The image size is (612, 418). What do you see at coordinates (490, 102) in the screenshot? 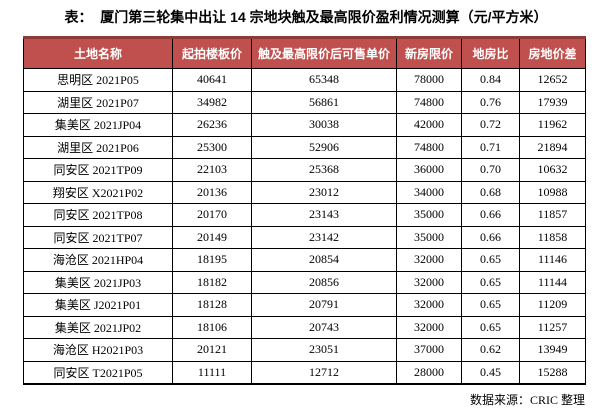
I see `value-cell: 0.76` at bounding box center [490, 102].